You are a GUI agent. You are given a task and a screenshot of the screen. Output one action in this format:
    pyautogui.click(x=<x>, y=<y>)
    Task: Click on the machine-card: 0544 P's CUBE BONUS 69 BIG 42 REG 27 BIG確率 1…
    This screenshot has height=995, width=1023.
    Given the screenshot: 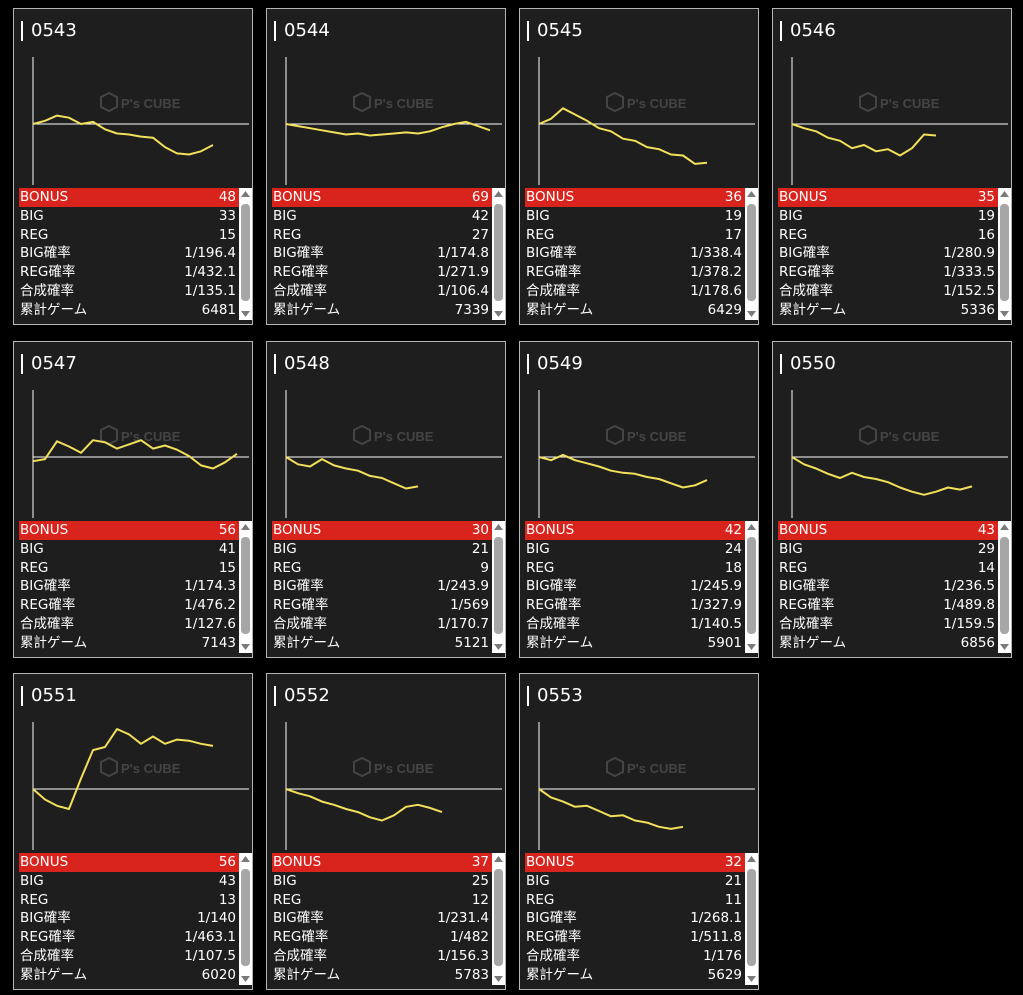 What is the action you would take?
    pyautogui.click(x=386, y=166)
    